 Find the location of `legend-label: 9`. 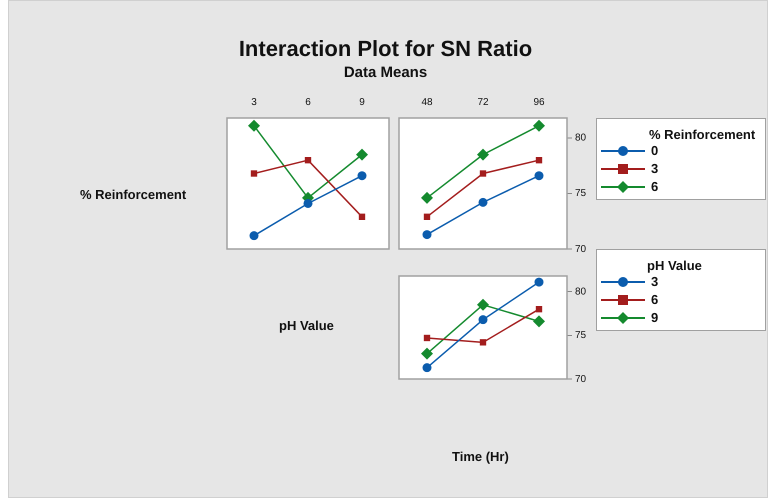

legend-label: 9 is located at coordinates (654, 317).